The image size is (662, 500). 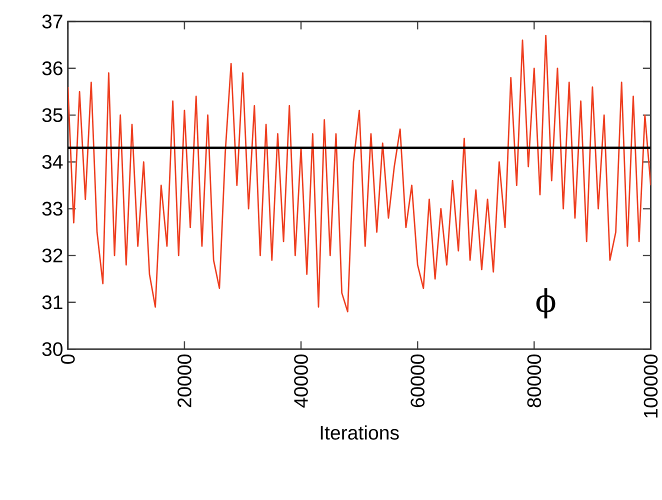 I want to click on y-tick-label: 35, so click(x=52, y=115).